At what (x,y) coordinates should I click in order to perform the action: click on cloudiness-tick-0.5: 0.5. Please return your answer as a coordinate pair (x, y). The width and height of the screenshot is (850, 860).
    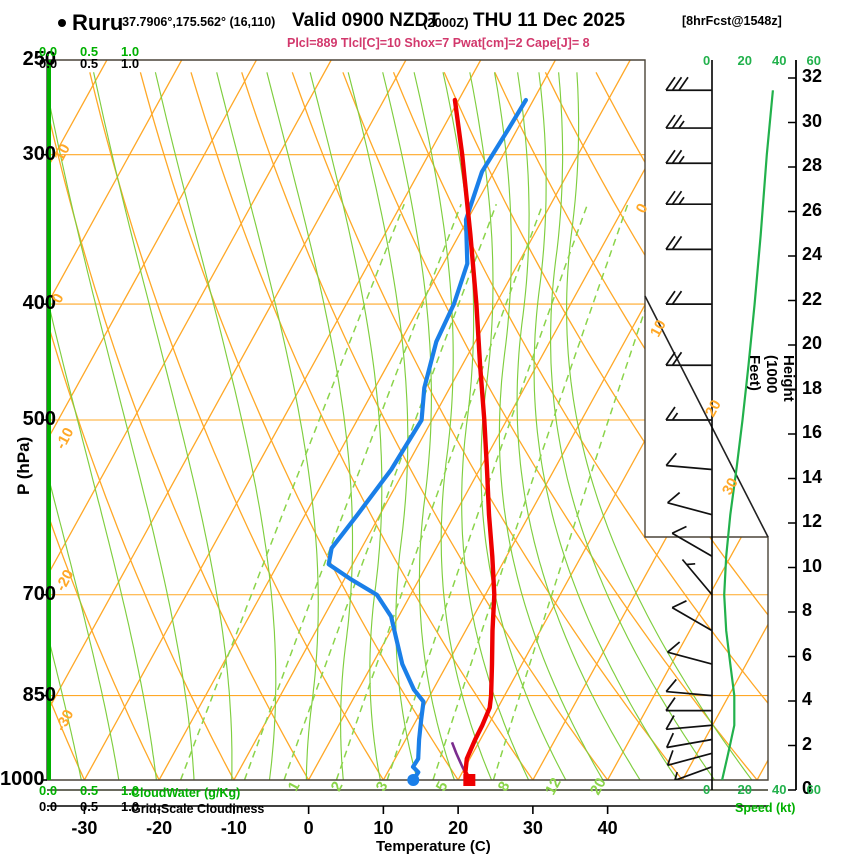
    Looking at the image, I should click on (89, 806).